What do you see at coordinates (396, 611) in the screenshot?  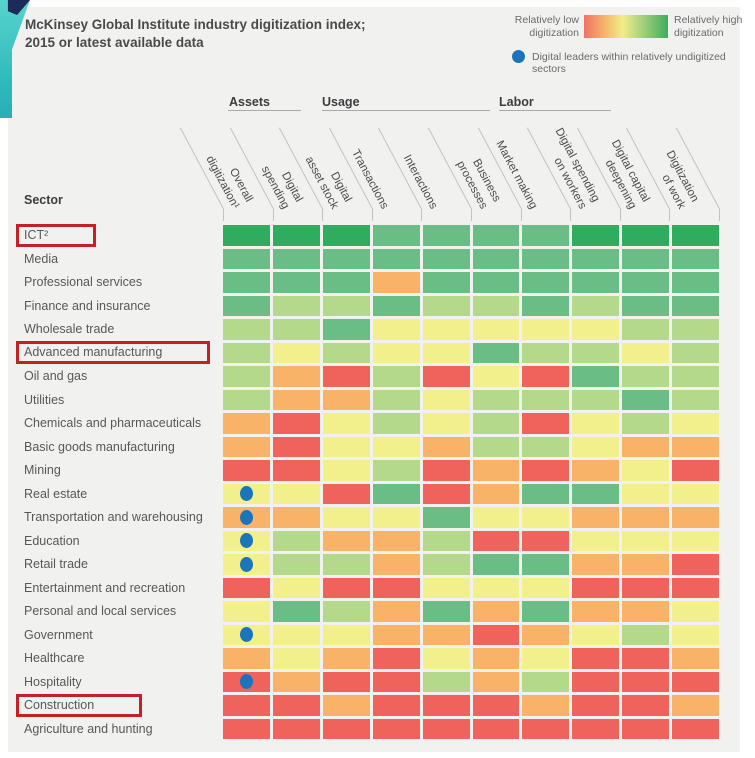 I see `heatmap-cell-r16-c3` at bounding box center [396, 611].